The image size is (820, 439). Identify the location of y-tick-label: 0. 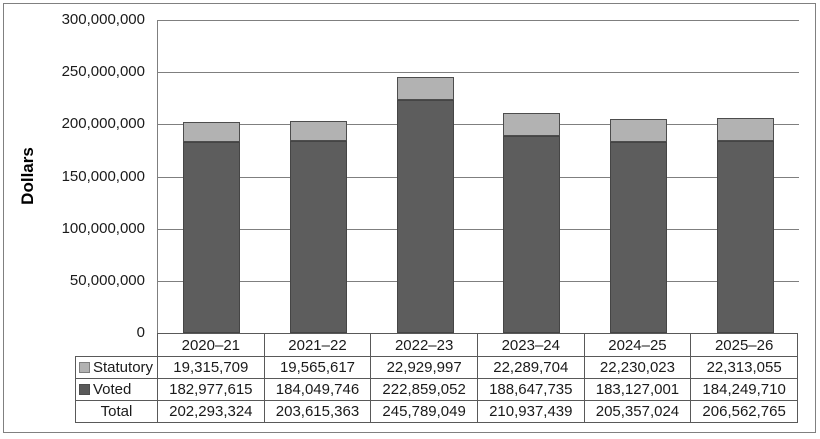
(140, 332).